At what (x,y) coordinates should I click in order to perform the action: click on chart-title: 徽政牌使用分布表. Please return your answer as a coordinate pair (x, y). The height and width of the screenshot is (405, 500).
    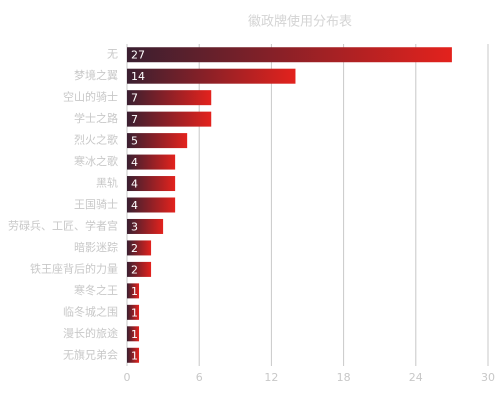
    Looking at the image, I should click on (300, 22).